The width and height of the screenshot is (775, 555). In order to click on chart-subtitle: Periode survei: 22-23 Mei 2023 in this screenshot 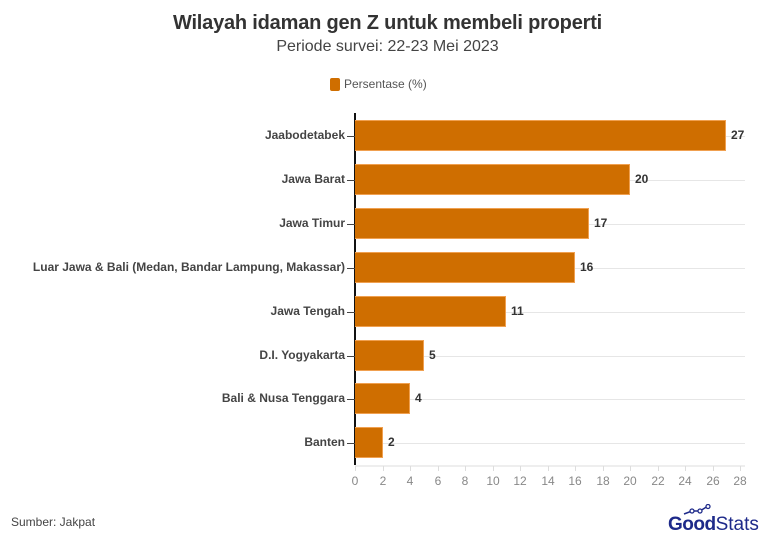, I will do `click(387, 46)`.